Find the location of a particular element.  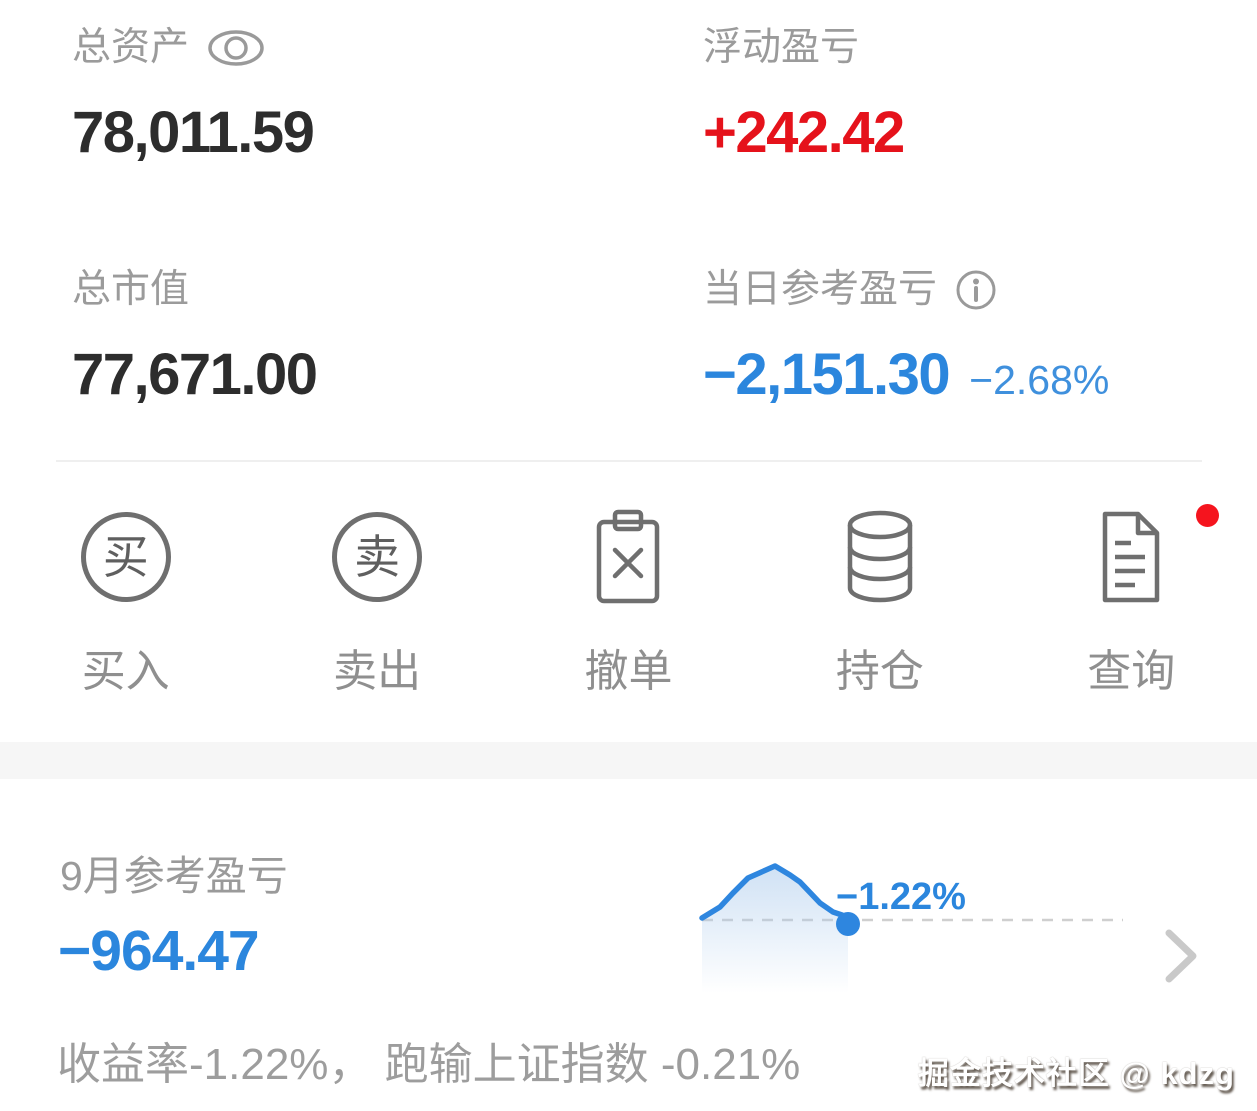

sell-button: 卖 卖出 is located at coordinates (376, 601).